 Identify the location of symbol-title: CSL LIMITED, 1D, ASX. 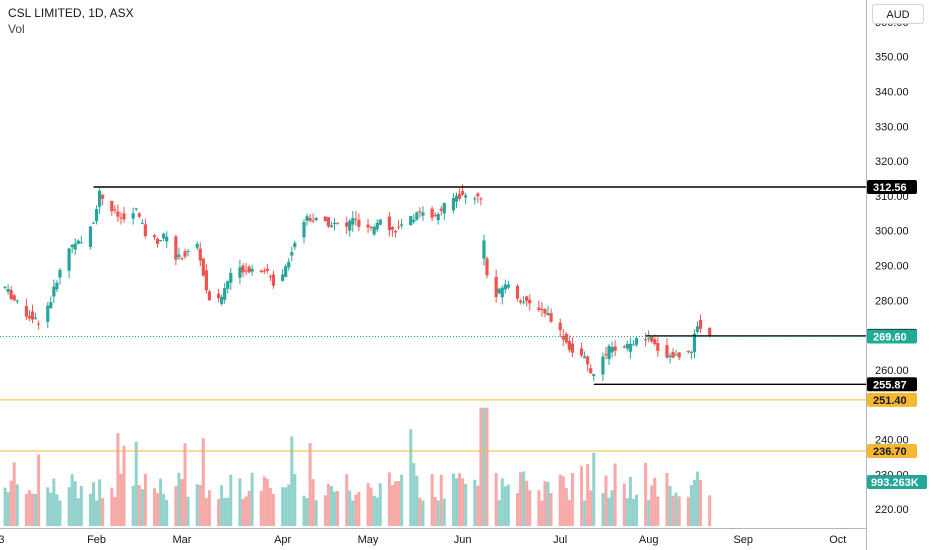
(71, 13).